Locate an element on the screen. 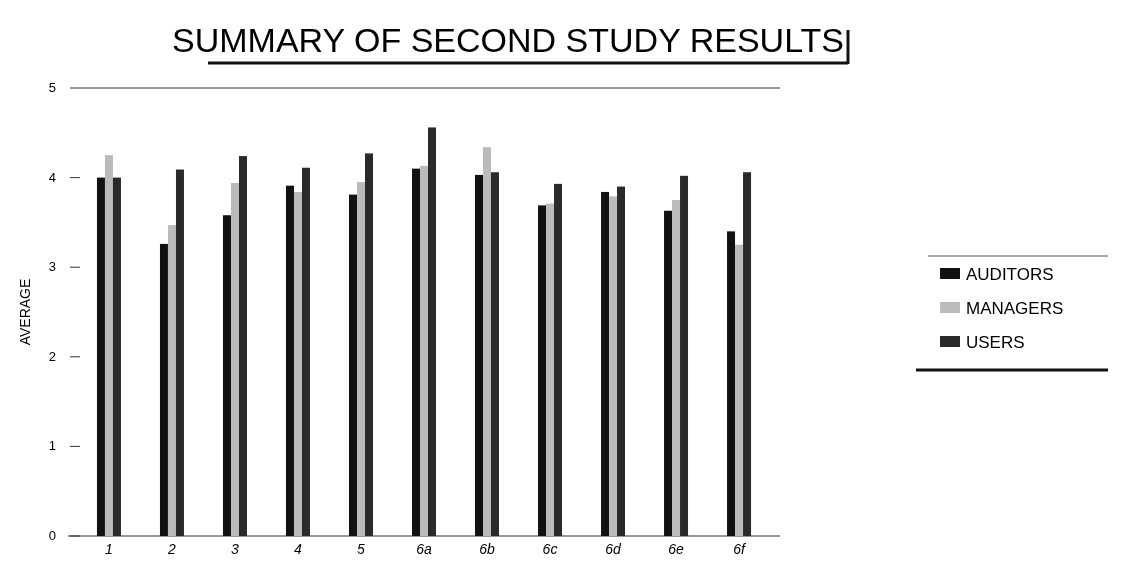 The height and width of the screenshot is (576, 1128). x-tick-label: 1 is located at coordinates (109, 549).